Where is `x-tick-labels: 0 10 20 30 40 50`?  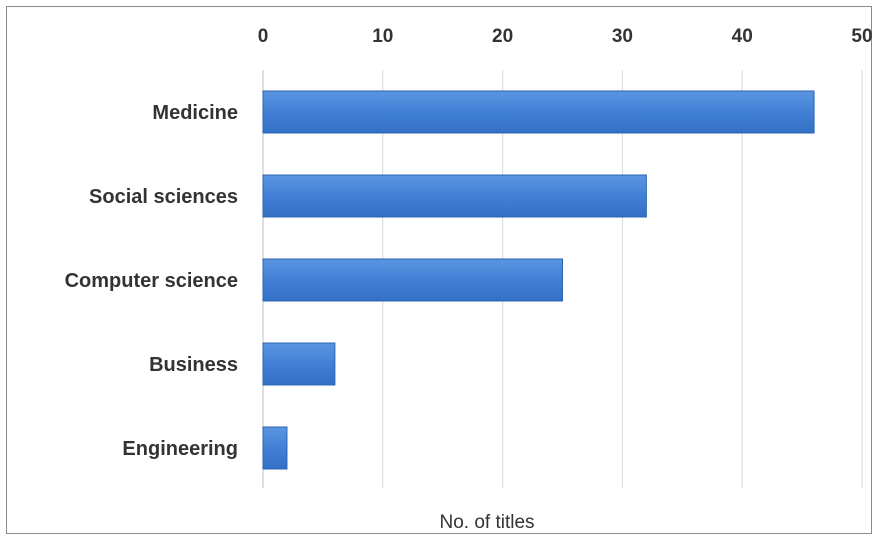 x-tick-labels: 0 10 20 30 40 50 is located at coordinates (565, 36).